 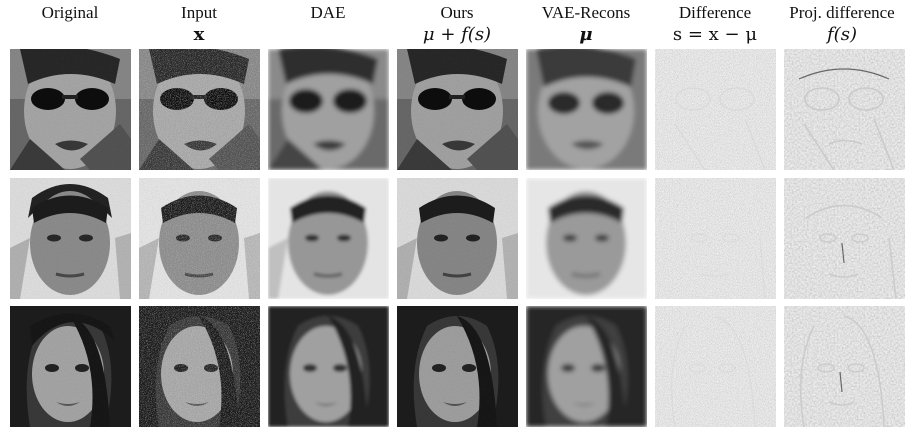 I want to click on column-title: Original, so click(x=70, y=12).